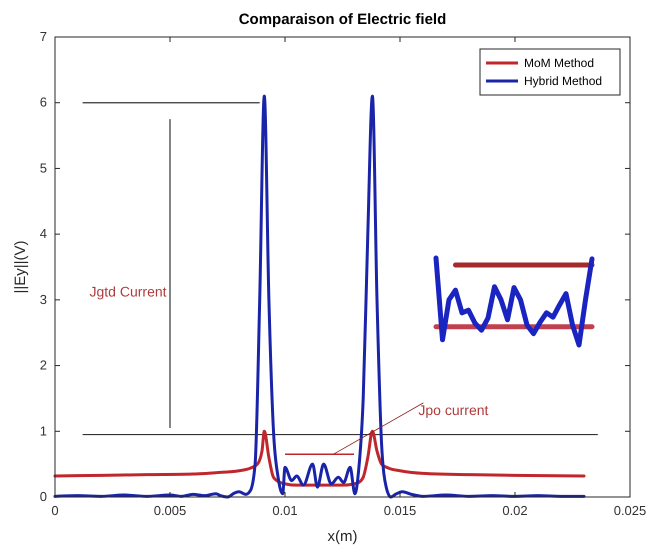  I want to click on annotation: Jgtd Current, so click(128, 292).